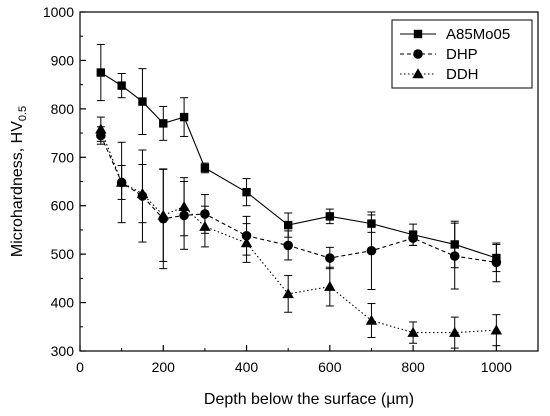 The image size is (550, 416). What do you see at coordinates (63, 206) in the screenshot?
I see `y-tick-label: 600` at bounding box center [63, 206].